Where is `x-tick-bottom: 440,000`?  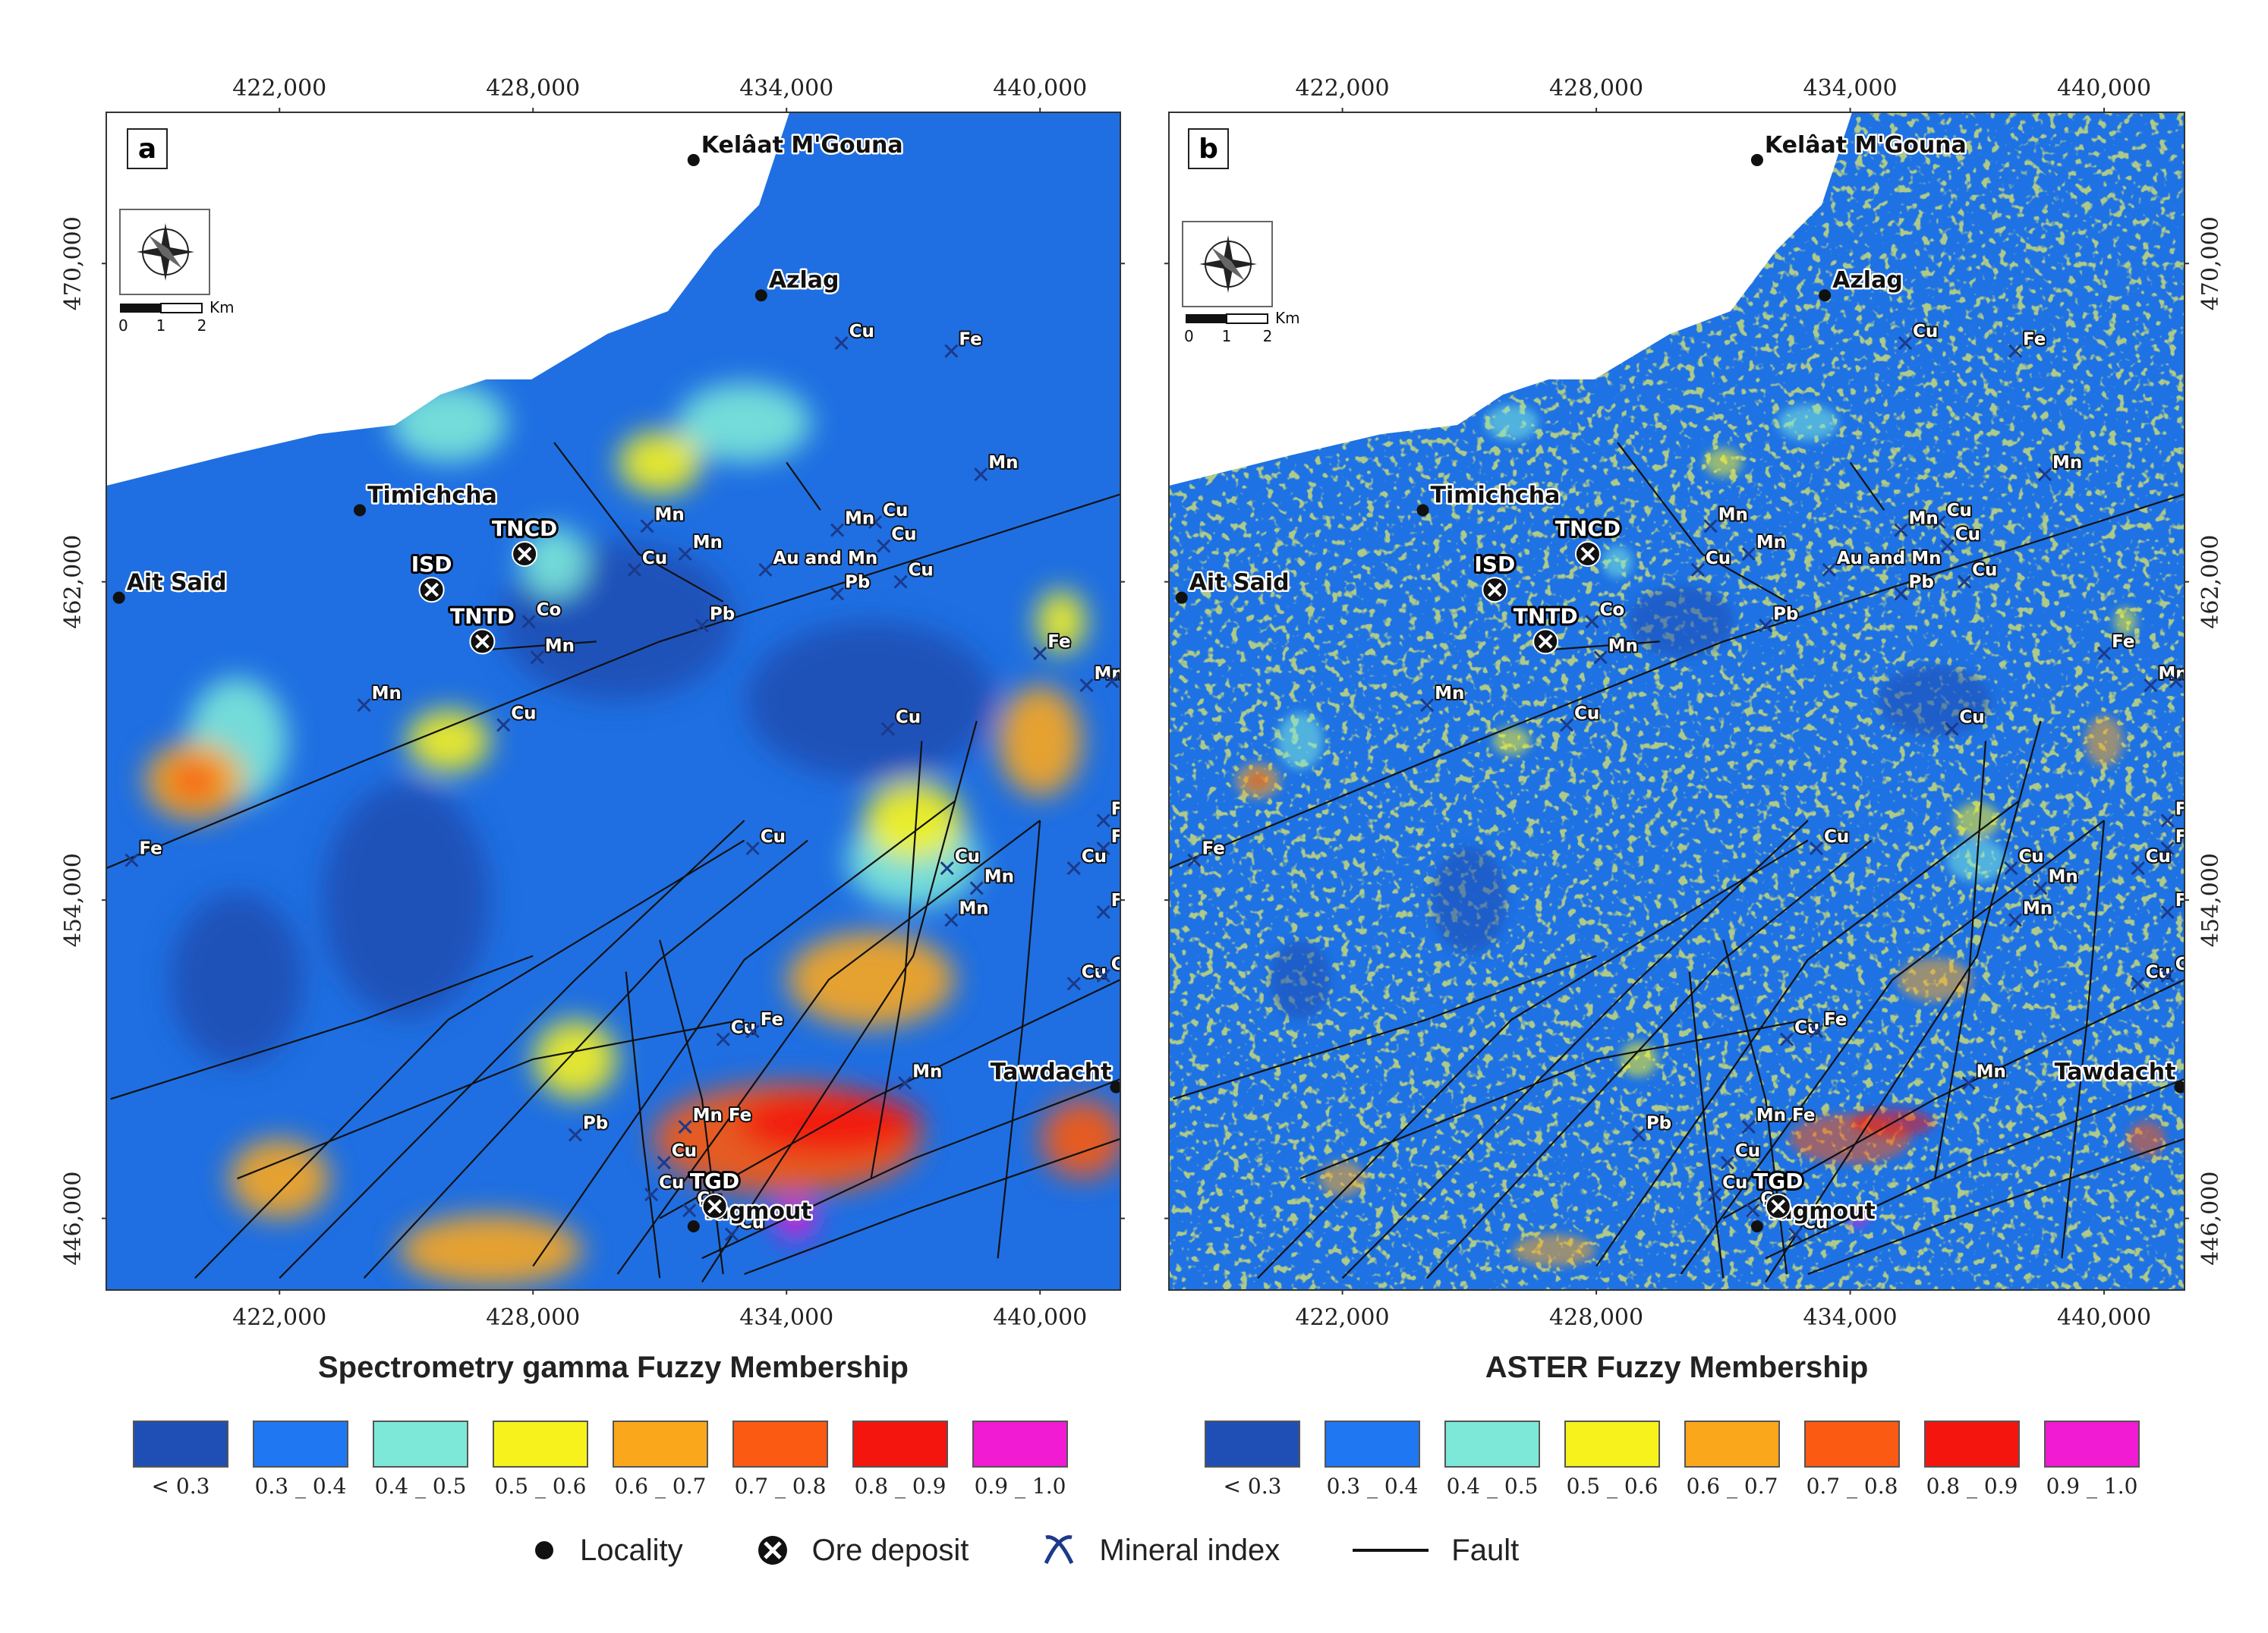 x-tick-bottom: 440,000 is located at coordinates (1040, 1317).